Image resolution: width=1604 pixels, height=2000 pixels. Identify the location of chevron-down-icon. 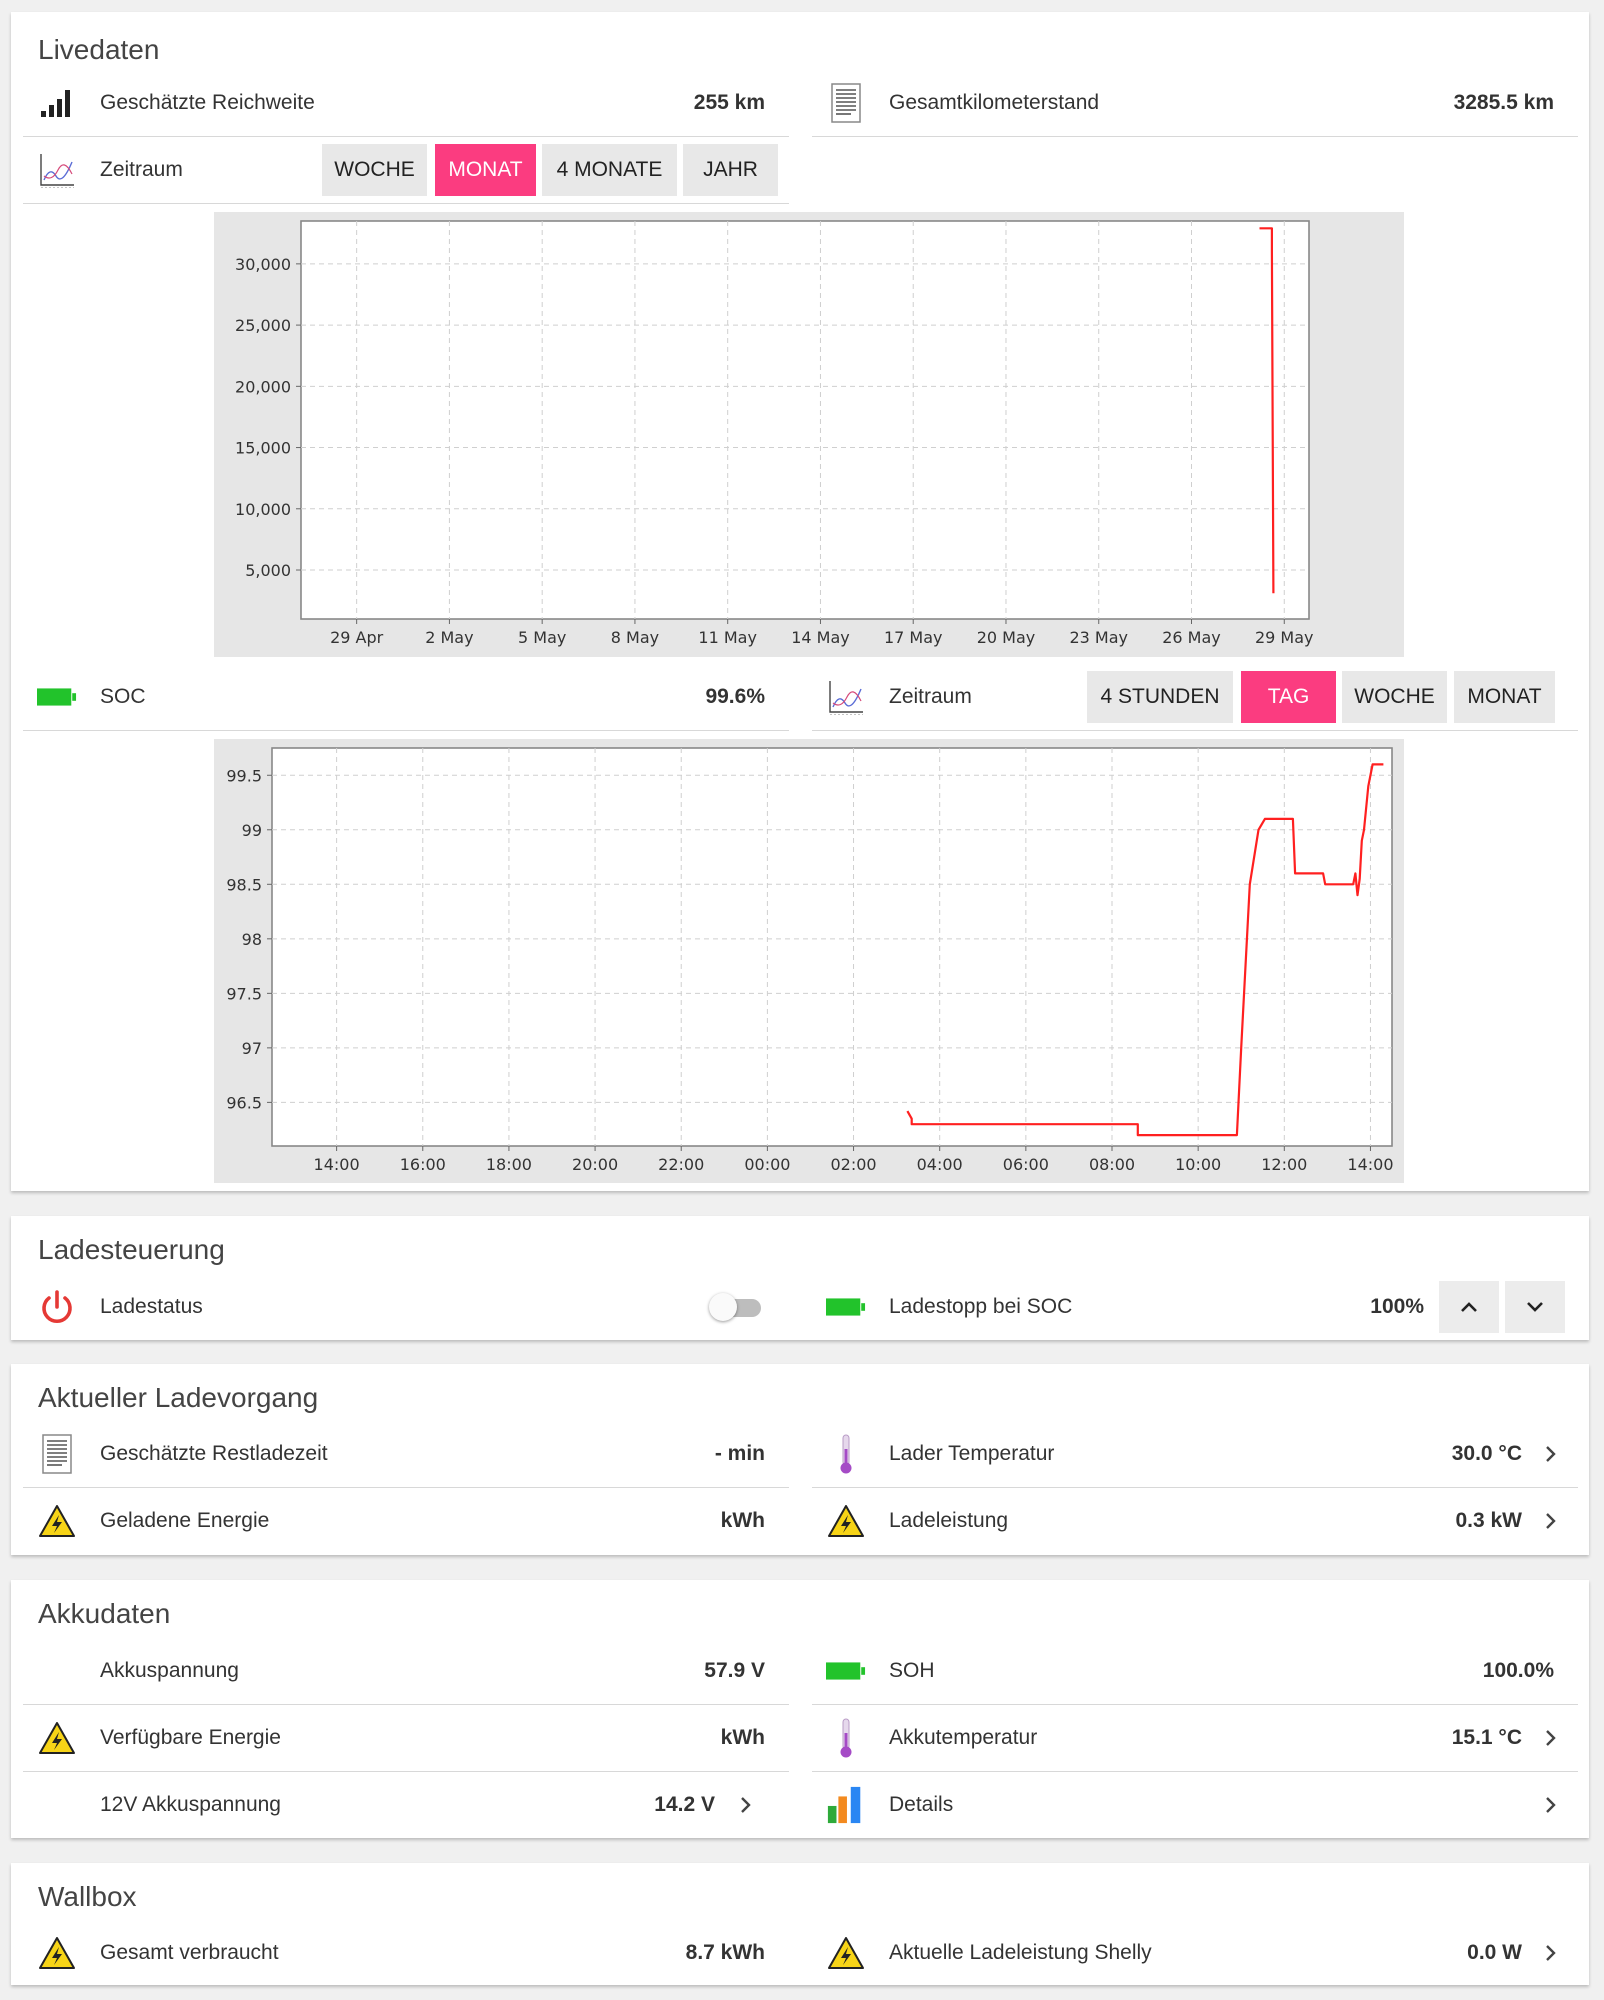
(1535, 1306).